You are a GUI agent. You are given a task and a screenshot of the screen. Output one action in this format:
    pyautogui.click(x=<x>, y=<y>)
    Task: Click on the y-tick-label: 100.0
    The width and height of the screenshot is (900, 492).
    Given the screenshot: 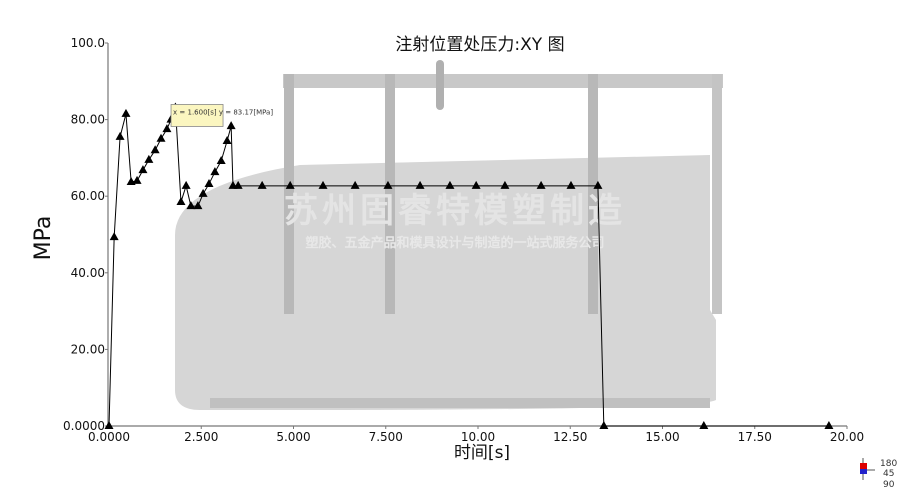 What is the action you would take?
    pyautogui.click(x=88, y=43)
    